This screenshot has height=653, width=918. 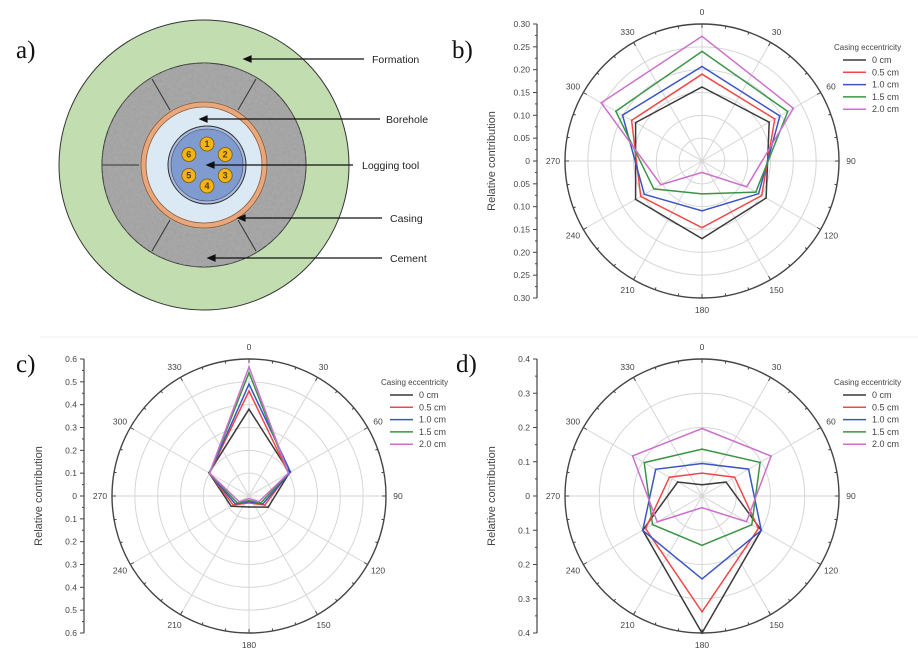 What do you see at coordinates (521, 70) in the screenshot?
I see `radial-tick-label: 0.20` at bounding box center [521, 70].